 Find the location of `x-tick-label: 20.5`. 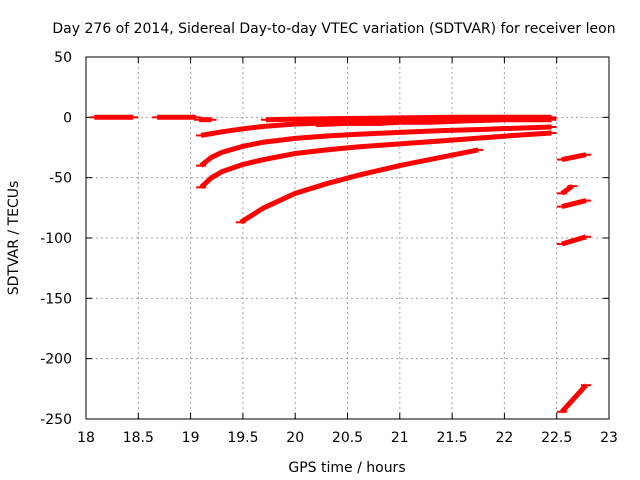

x-tick-label: 20.5 is located at coordinates (347, 438).